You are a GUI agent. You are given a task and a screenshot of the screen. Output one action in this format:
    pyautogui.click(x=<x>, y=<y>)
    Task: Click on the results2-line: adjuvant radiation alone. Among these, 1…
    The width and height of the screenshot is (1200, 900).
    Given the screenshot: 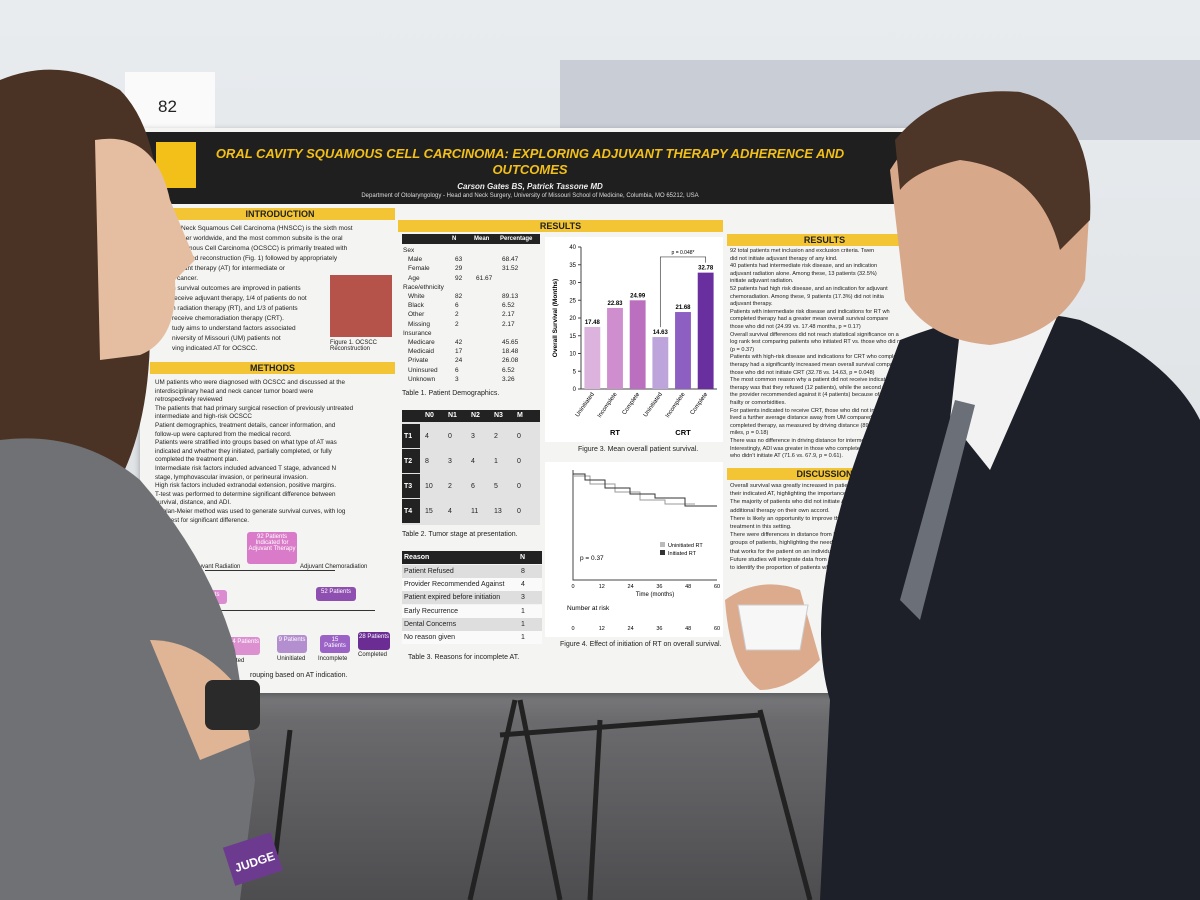 What is the action you would take?
    pyautogui.click(x=803, y=273)
    